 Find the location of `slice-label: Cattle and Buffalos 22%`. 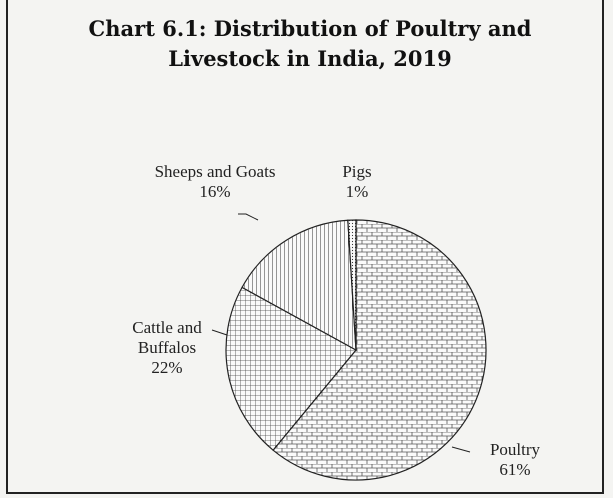

slice-label: Cattle and Buffalos 22% is located at coordinates (167, 348).